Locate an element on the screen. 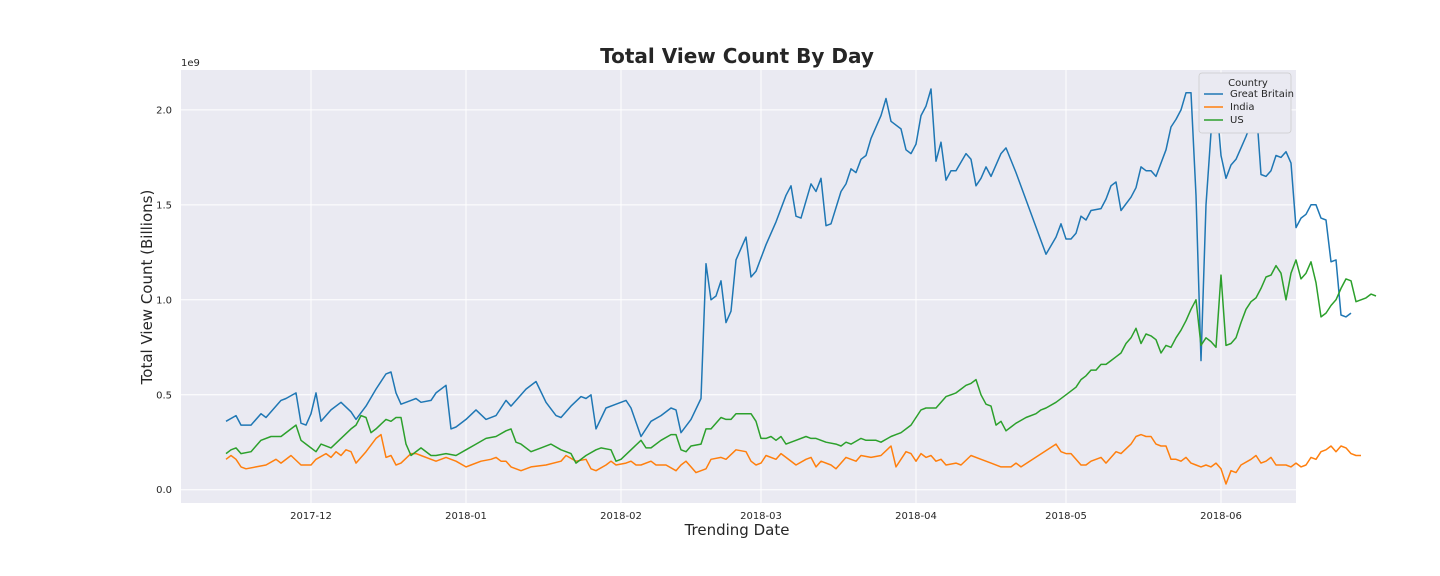 The image size is (1440, 576). y-tick-label: 1.0 is located at coordinates (164, 300).